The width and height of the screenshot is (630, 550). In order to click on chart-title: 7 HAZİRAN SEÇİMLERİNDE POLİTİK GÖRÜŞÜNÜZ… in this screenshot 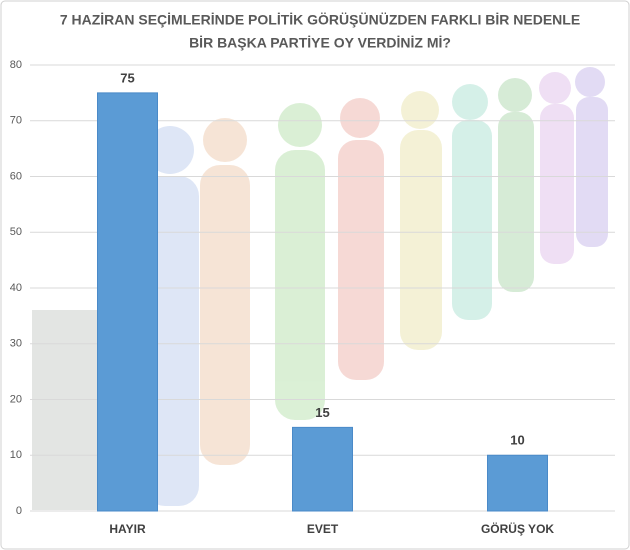, I will do `click(320, 20)`.